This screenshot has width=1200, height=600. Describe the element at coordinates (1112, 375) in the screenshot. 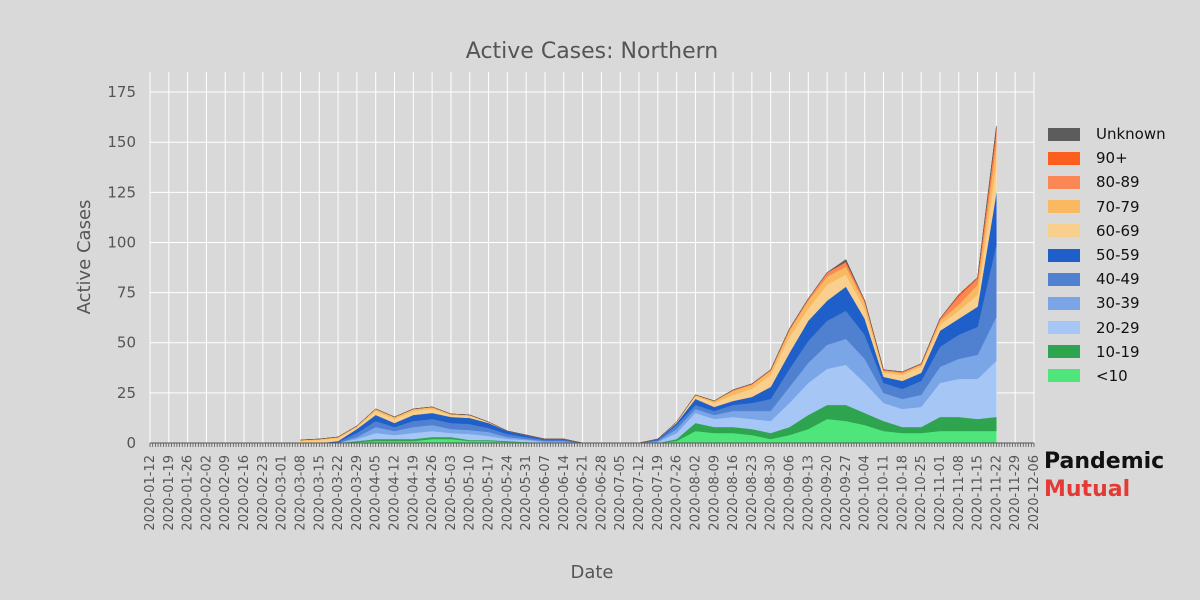

I see `legend-label: <10` at that location.